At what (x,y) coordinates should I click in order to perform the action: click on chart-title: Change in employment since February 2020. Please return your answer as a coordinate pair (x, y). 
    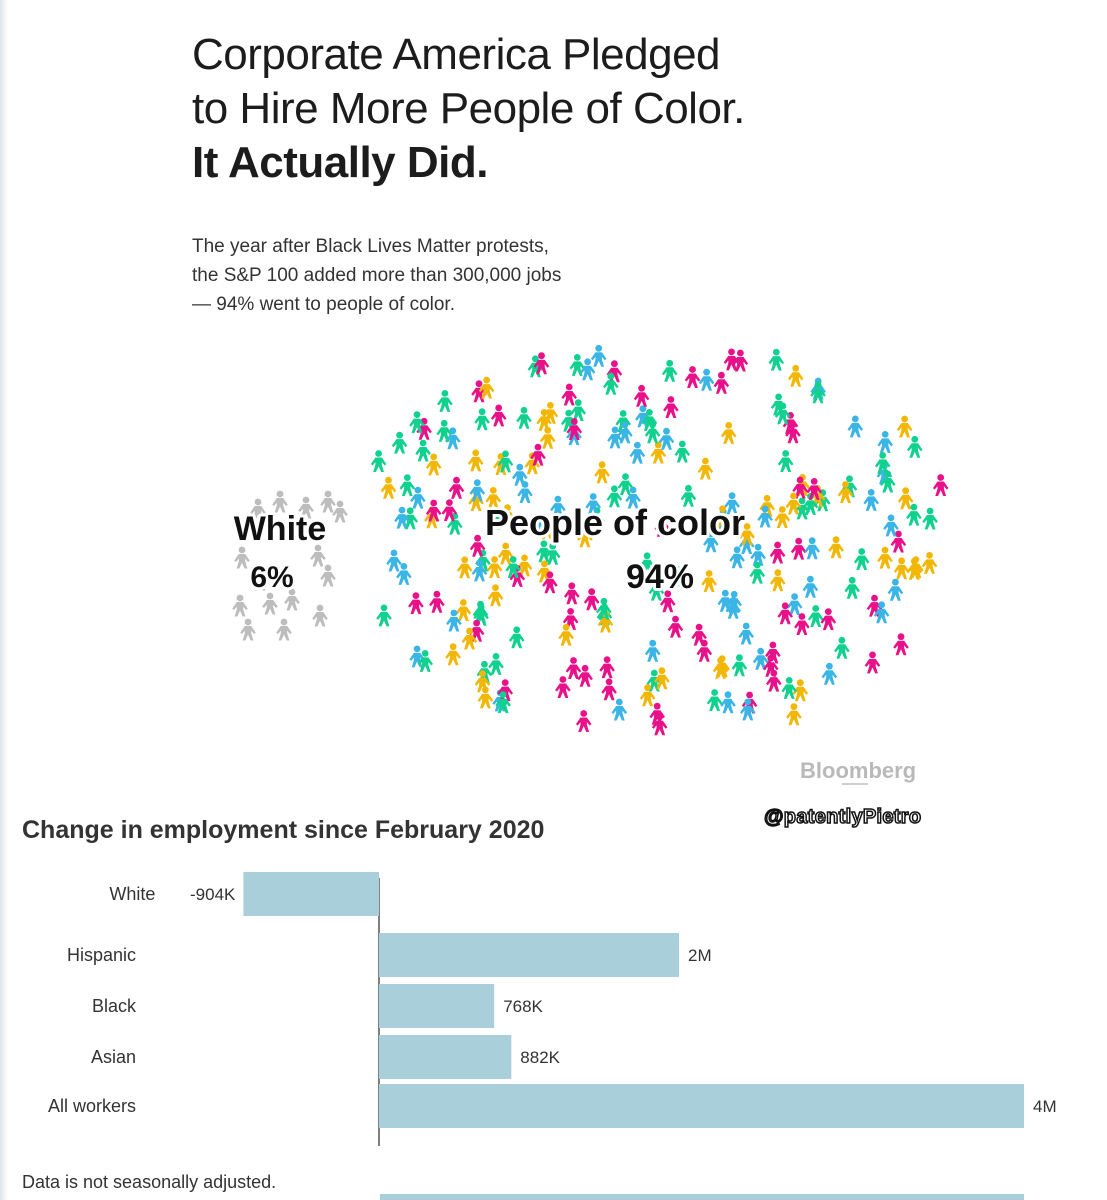
    Looking at the image, I should click on (283, 830).